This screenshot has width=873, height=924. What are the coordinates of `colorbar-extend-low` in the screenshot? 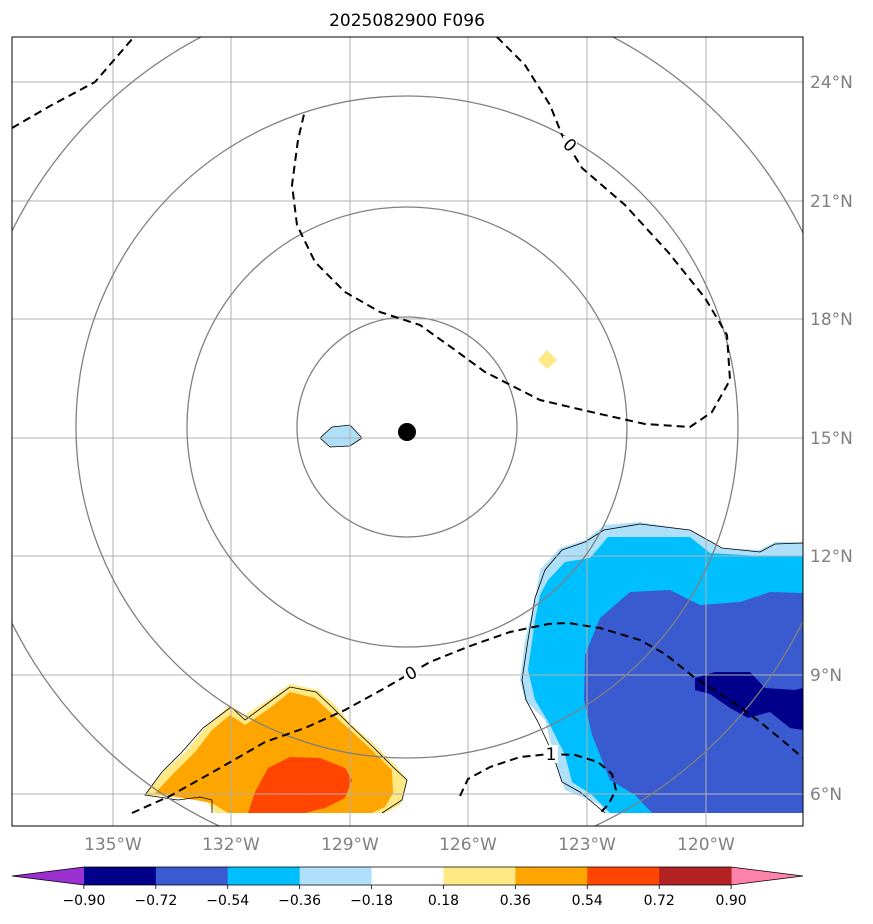 It's located at (48, 876).